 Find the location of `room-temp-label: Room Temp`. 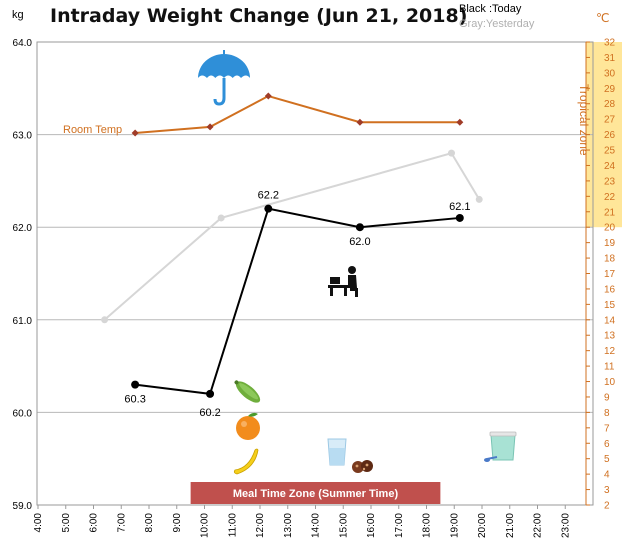

room-temp-label: Room Temp is located at coordinates (92, 130).